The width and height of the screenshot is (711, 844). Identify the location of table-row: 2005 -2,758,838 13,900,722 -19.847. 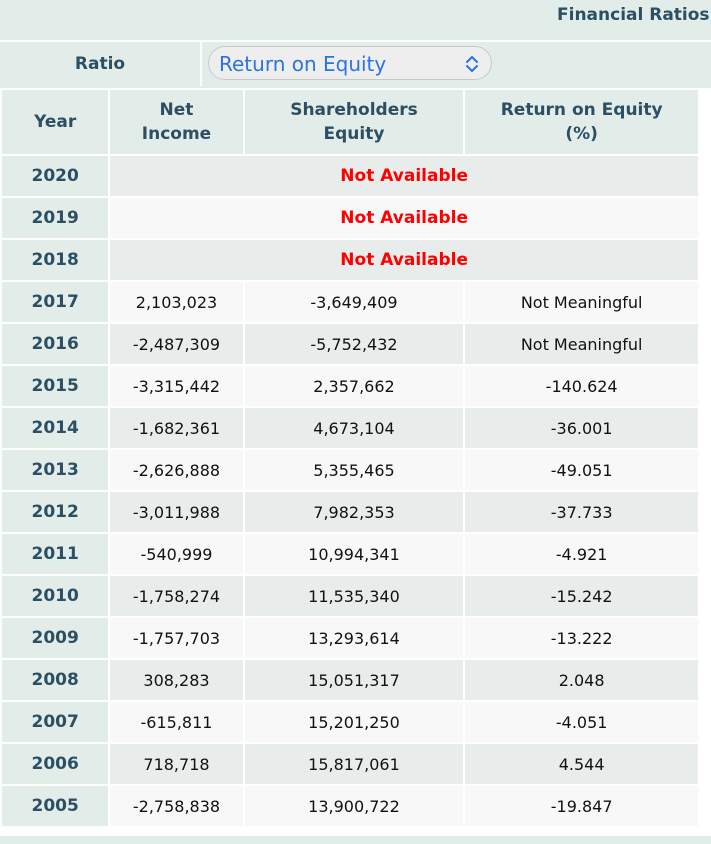
(350, 806).